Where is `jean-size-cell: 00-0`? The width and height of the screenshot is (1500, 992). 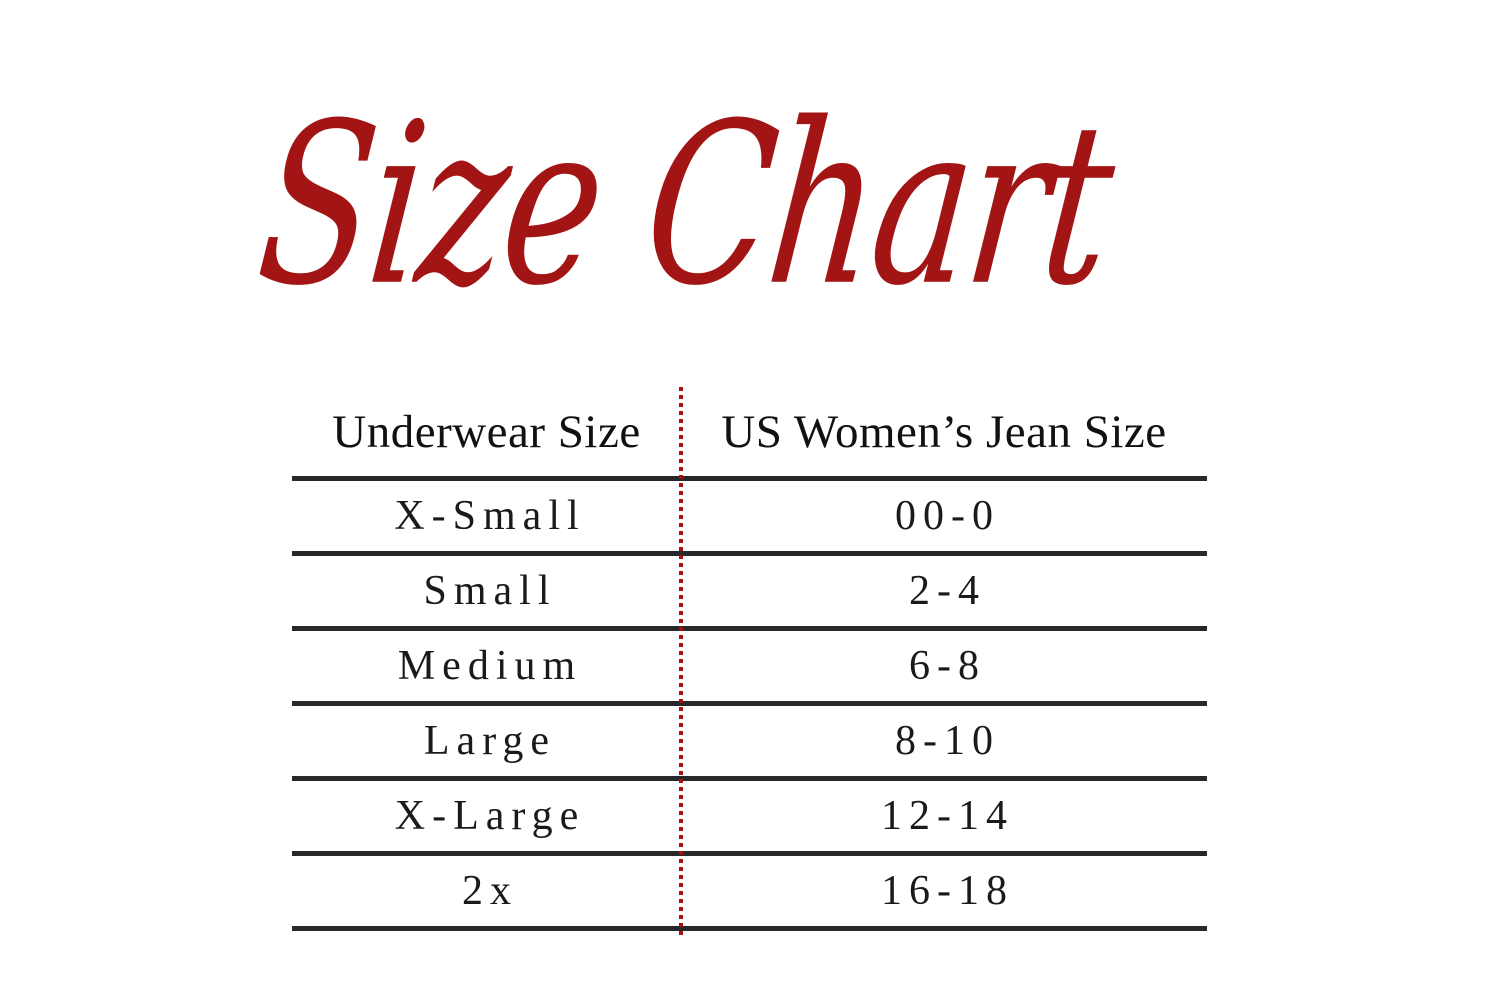
jean-size-cell: 00-0 is located at coordinates (944, 516).